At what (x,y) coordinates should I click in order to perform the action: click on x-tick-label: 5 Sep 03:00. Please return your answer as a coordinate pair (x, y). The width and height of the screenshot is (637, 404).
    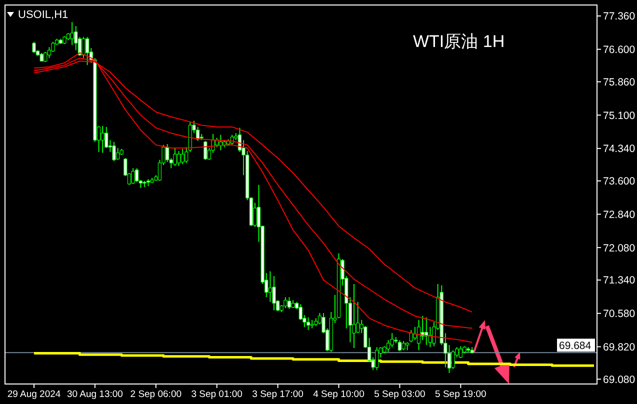
    Looking at the image, I should click on (400, 394).